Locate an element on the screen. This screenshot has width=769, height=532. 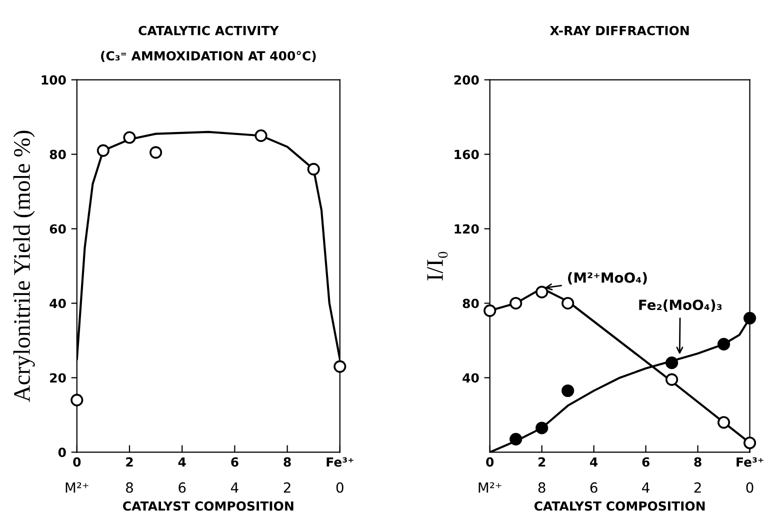
chart-title: CATALYTIC ACTIVITY is located at coordinates (208, 31).